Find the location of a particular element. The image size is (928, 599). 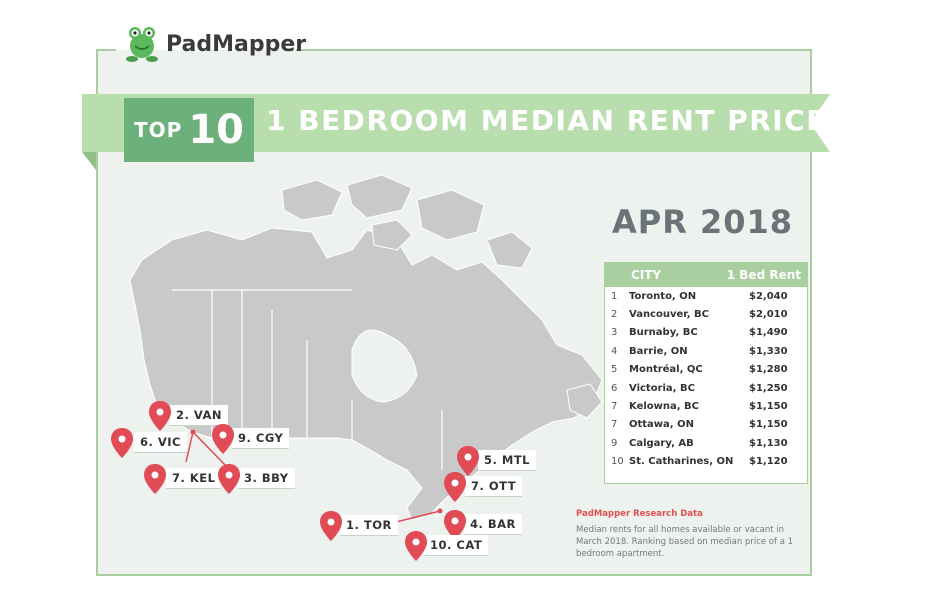

city-cell: Calgary, AB is located at coordinates (661, 443).